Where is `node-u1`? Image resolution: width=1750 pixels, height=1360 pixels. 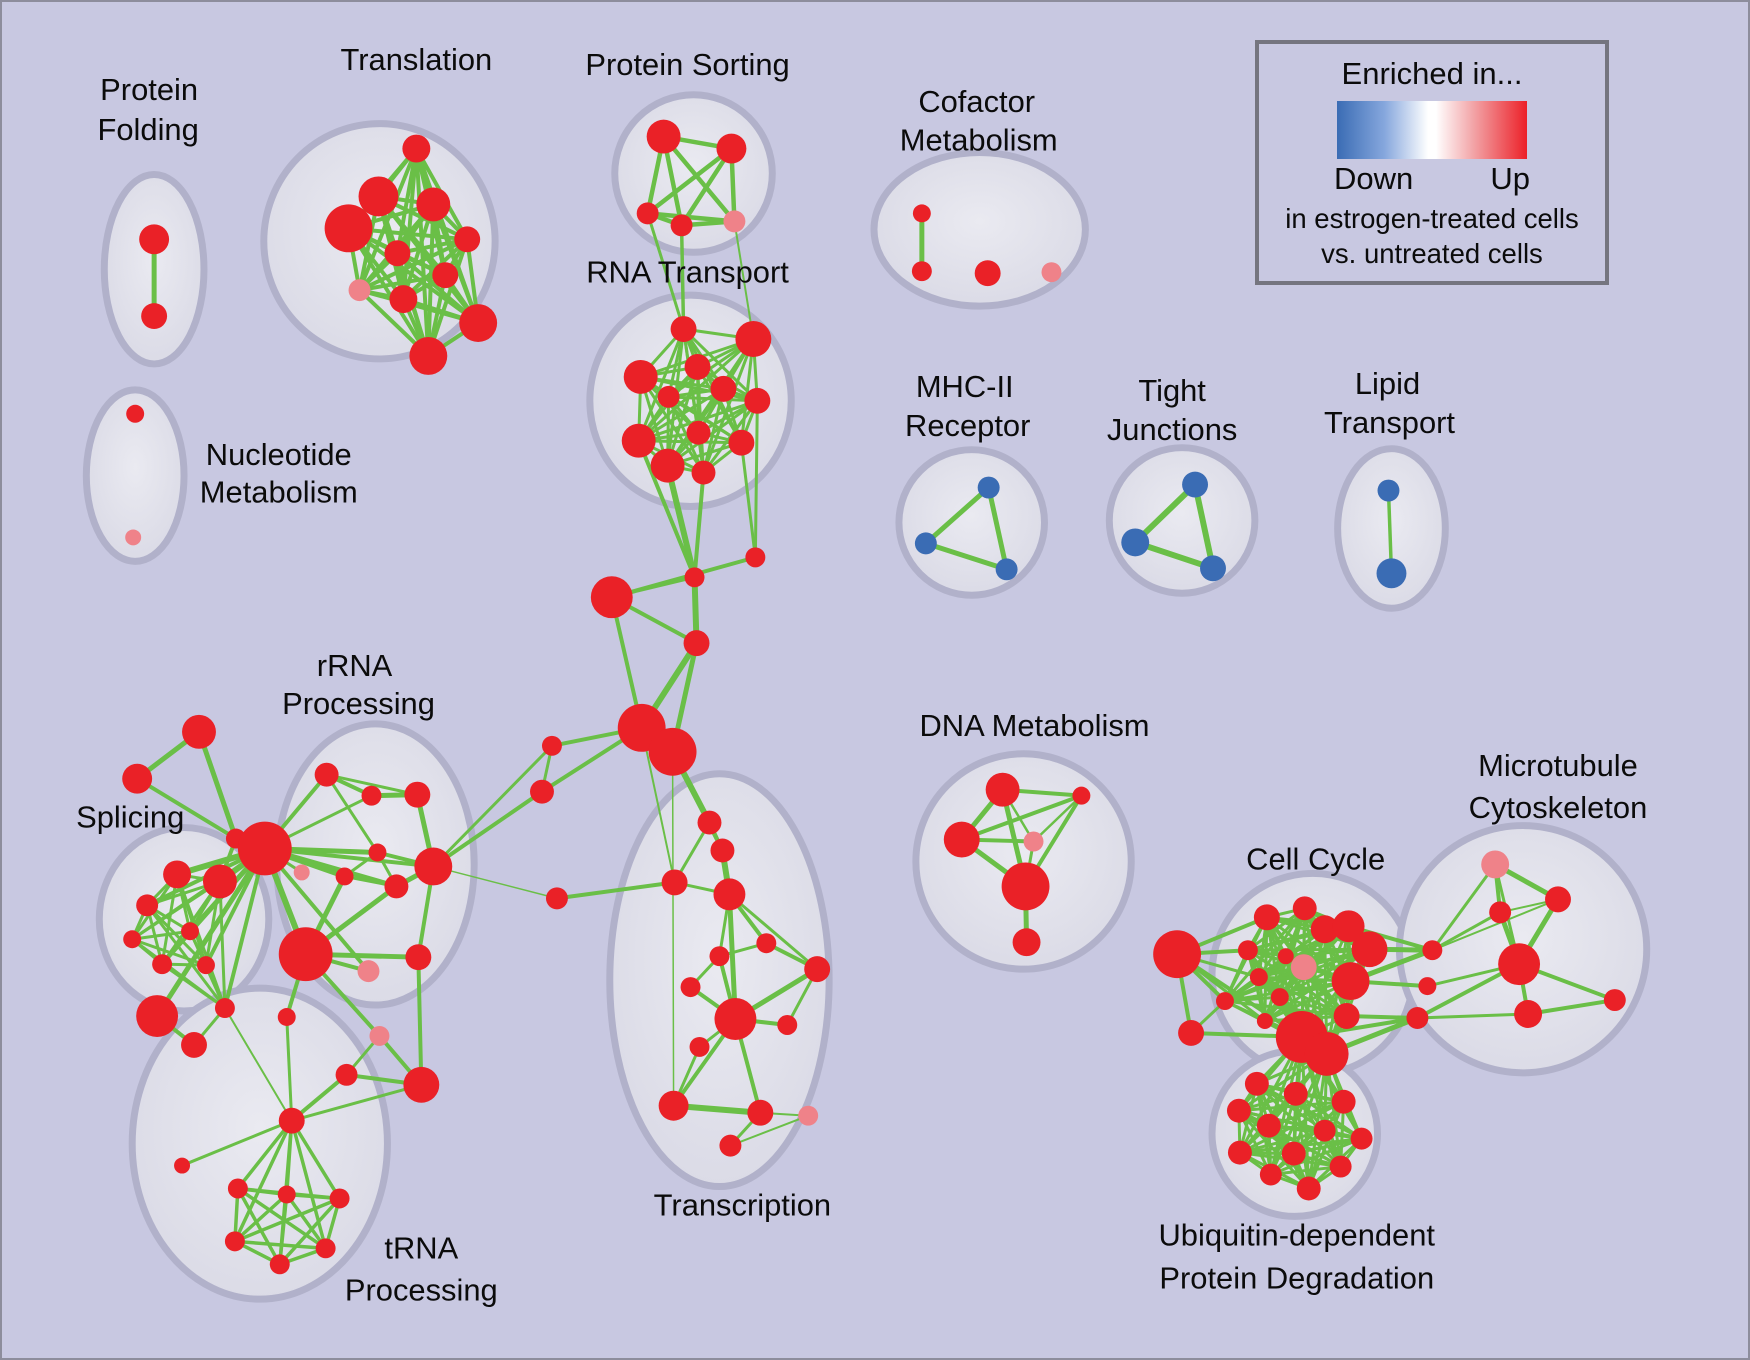
node-u1 is located at coordinates (1256, 1083).